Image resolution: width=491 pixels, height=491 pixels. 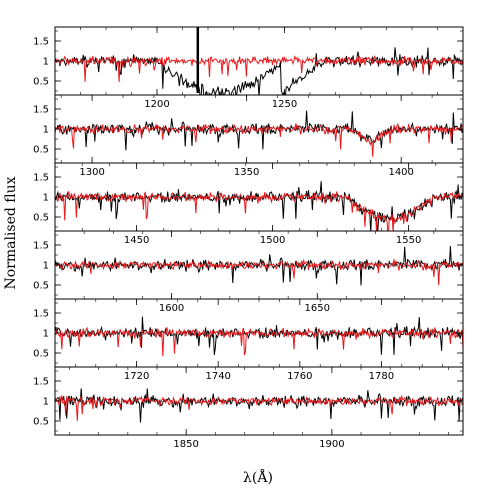 What do you see at coordinates (156, 104) in the screenshot?
I see `x-tick-label: 1200` at bounding box center [156, 104].